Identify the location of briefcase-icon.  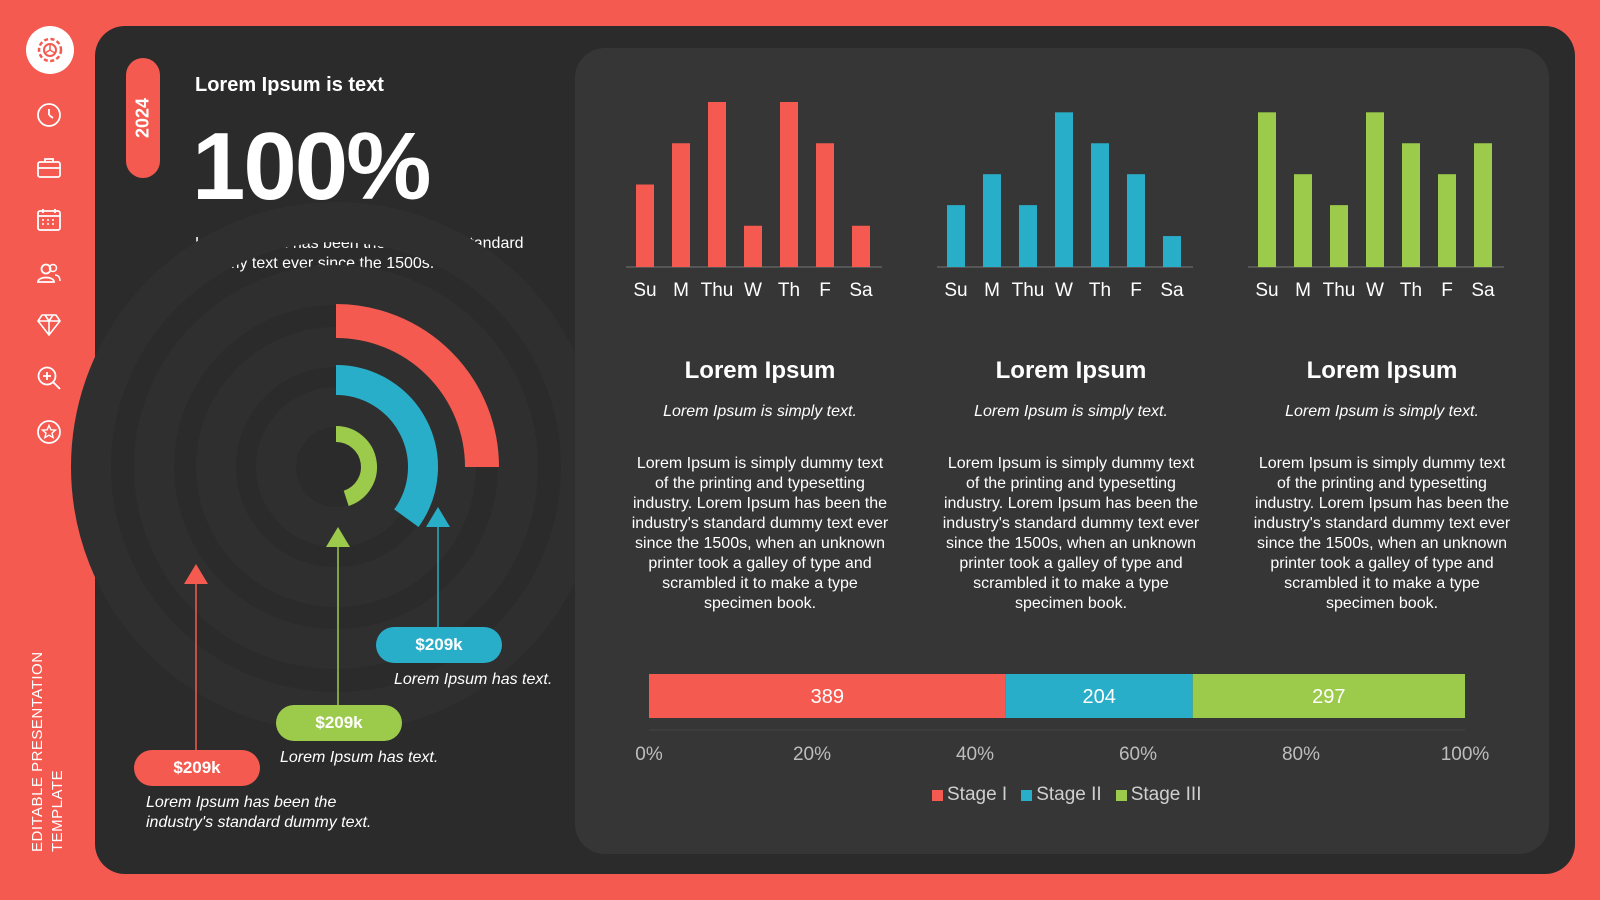
(49, 168).